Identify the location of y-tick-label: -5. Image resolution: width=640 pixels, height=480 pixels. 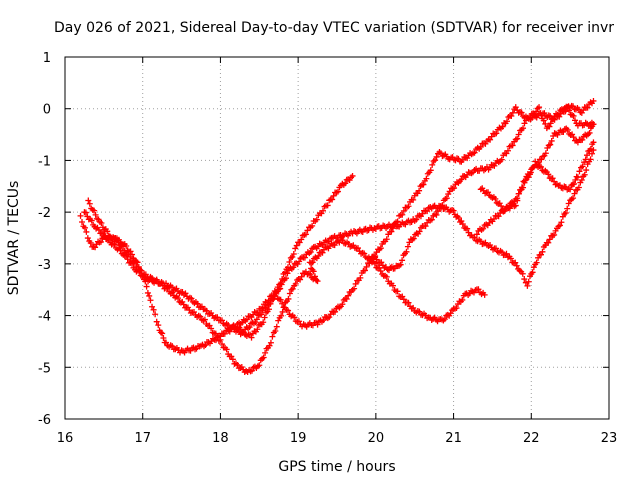
(44, 368).